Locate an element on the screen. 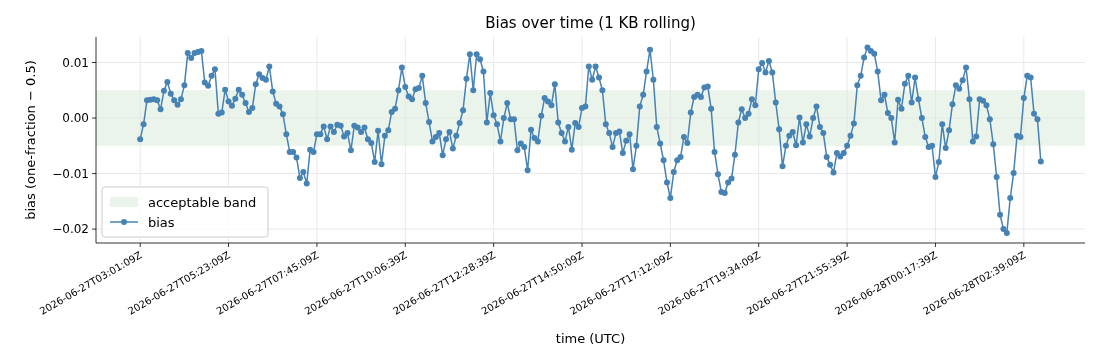  y-tick-label: −0.01 is located at coordinates (70, 173).